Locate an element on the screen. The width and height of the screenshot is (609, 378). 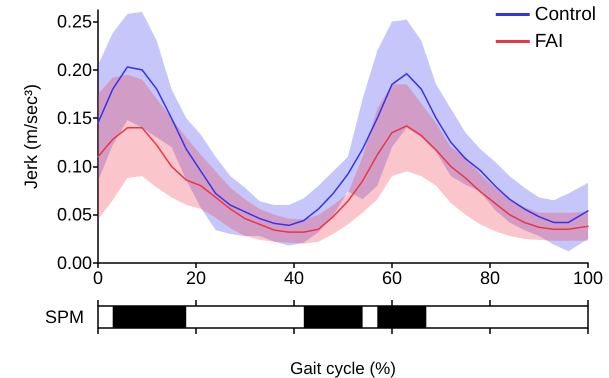
x-tick-label: 40 is located at coordinates (294, 278).